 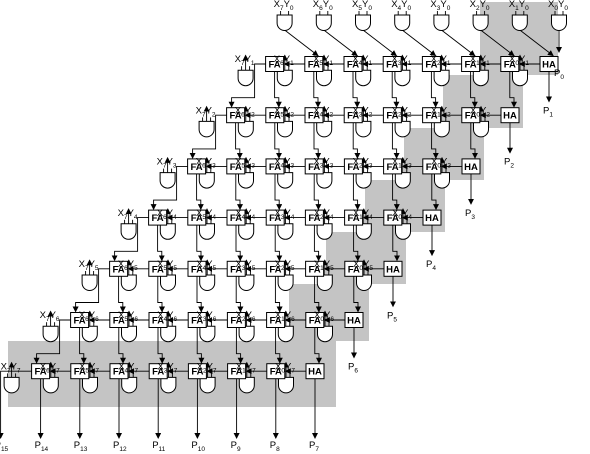 What do you see at coordinates (284, 111) in the screenshot?
I see `gate-label: X5Y2` at bounding box center [284, 111].